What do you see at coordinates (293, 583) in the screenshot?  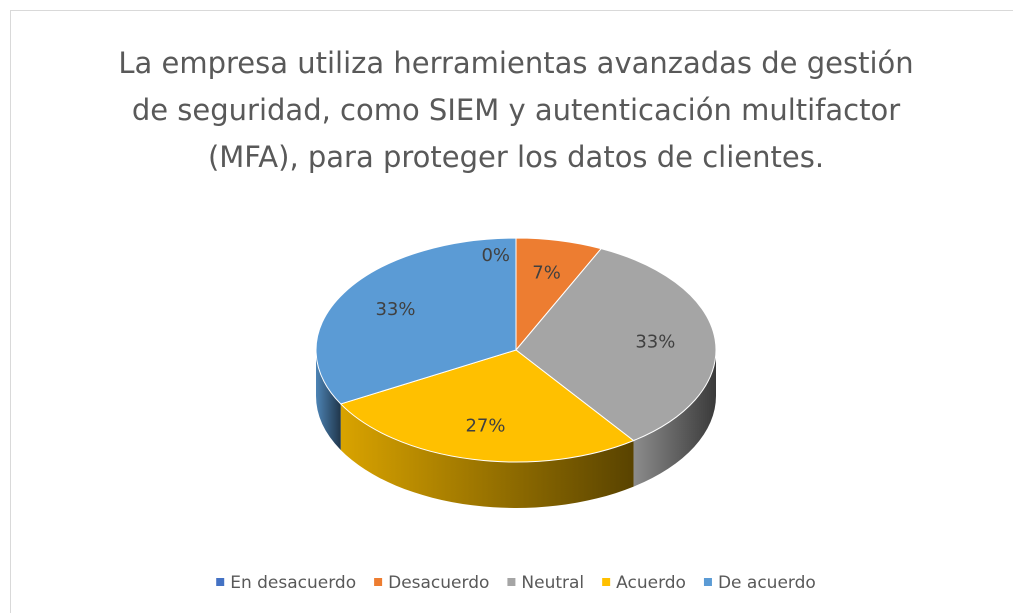 I see `legend-label: En desacuerdo` at bounding box center [293, 583].